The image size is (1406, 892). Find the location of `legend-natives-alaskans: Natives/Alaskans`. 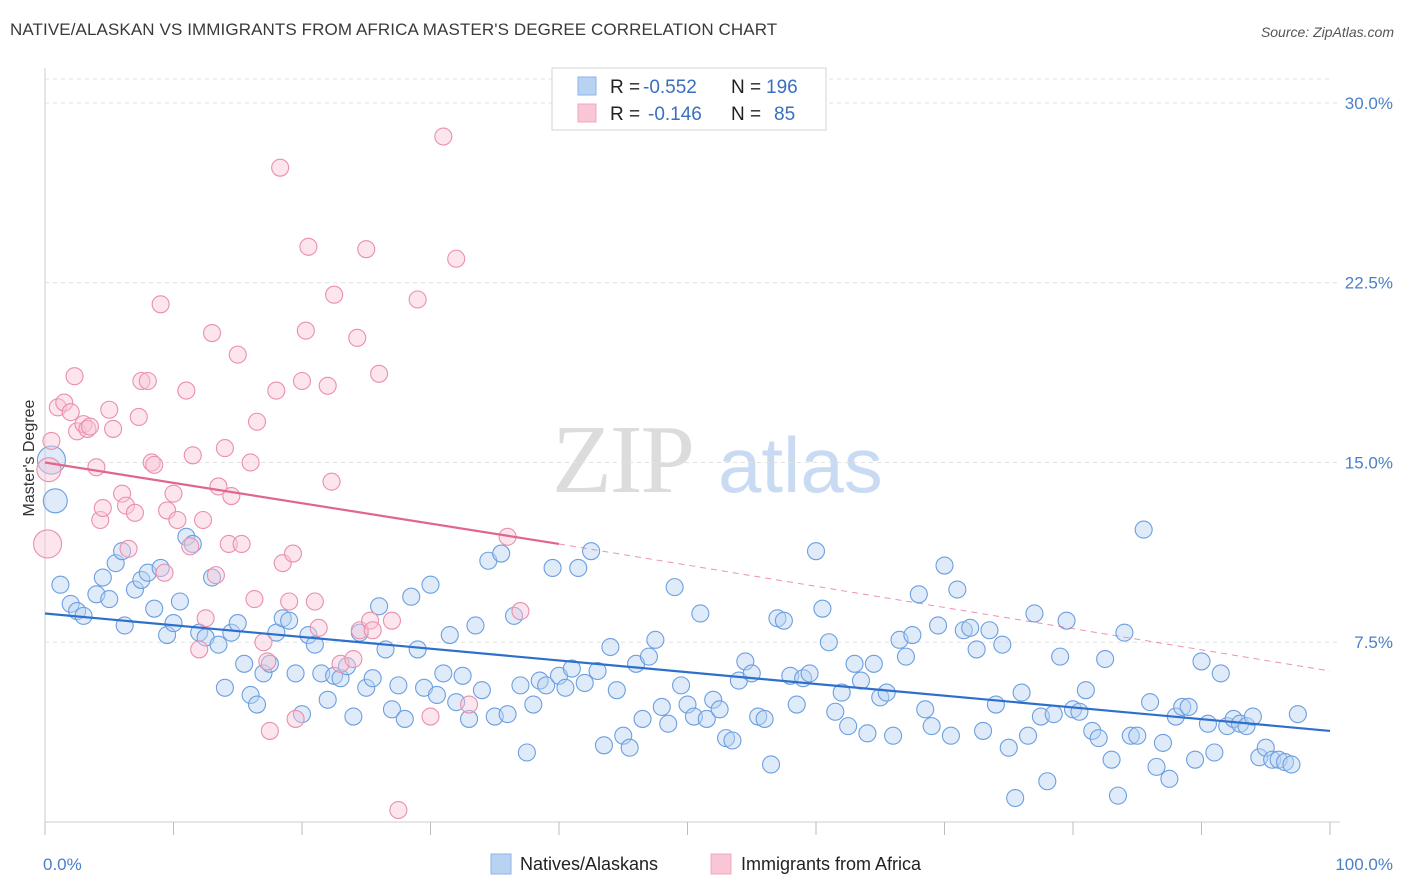

legend-natives-alaskans: Natives/Alaskans is located at coordinates (589, 864).